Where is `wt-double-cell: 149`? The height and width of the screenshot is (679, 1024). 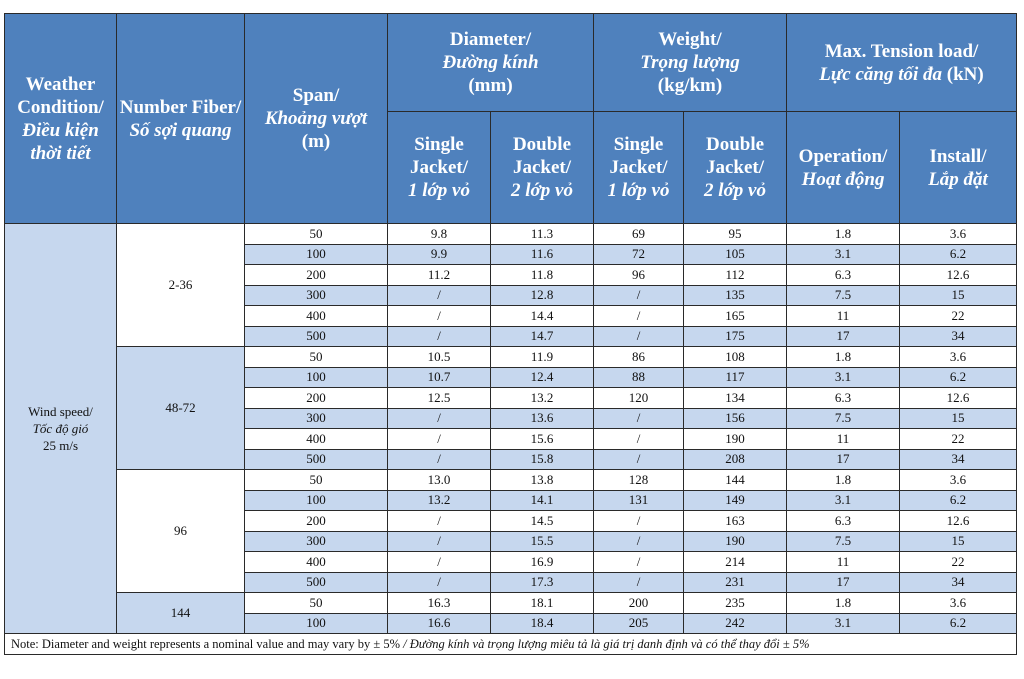
wt-double-cell: 149 is located at coordinates (735, 500).